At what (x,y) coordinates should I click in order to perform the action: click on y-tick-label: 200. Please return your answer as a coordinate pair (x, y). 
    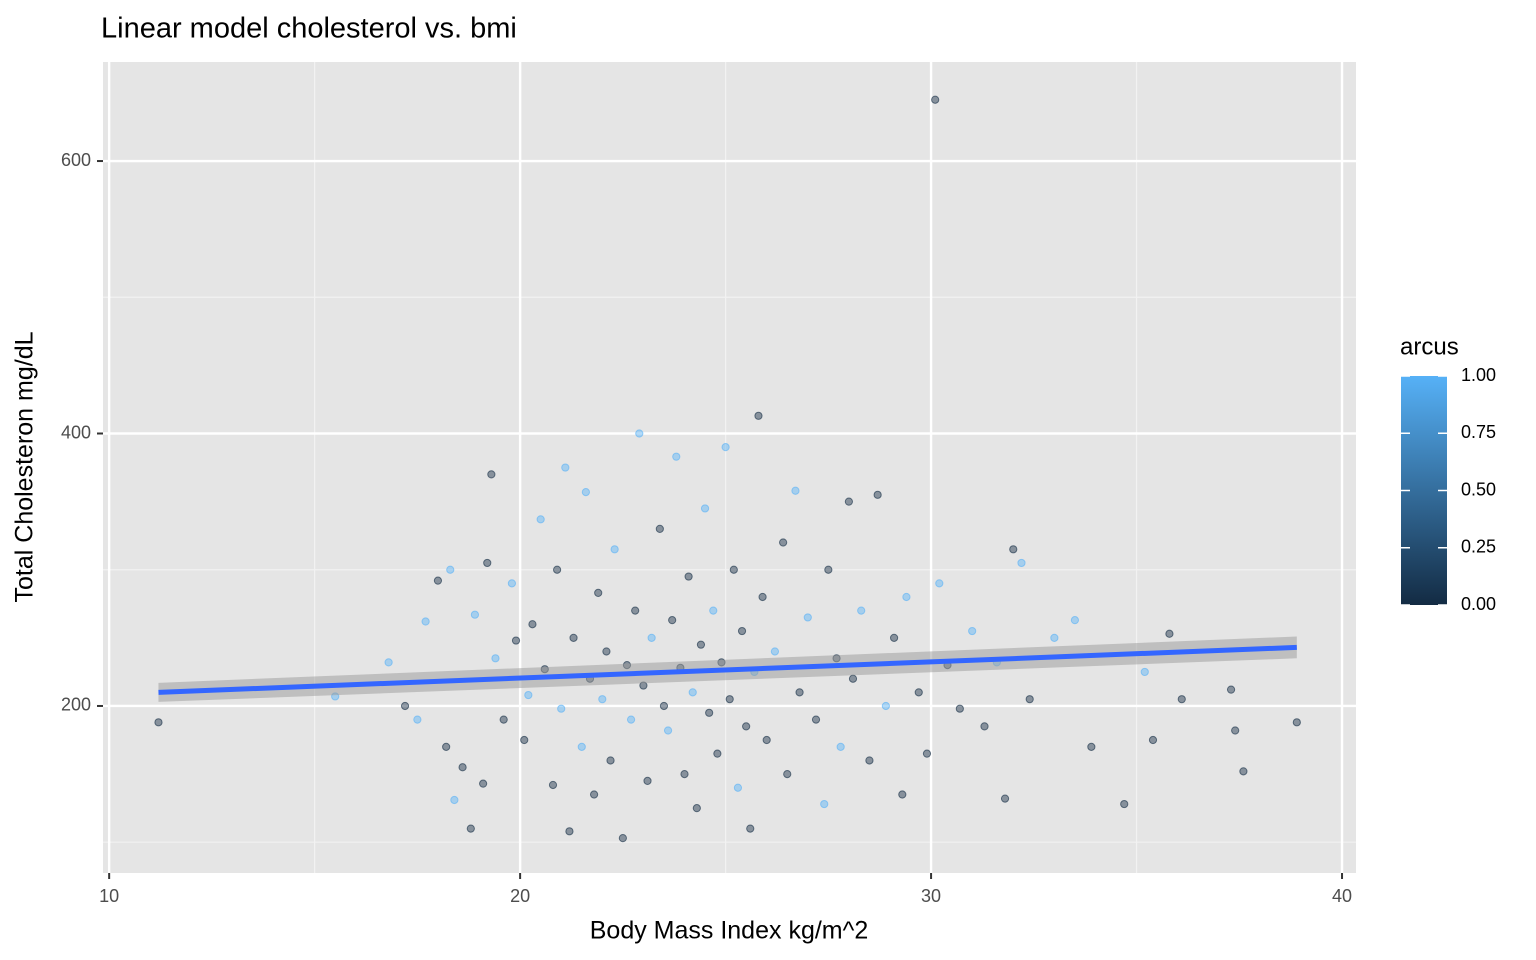
    Looking at the image, I should click on (76, 705).